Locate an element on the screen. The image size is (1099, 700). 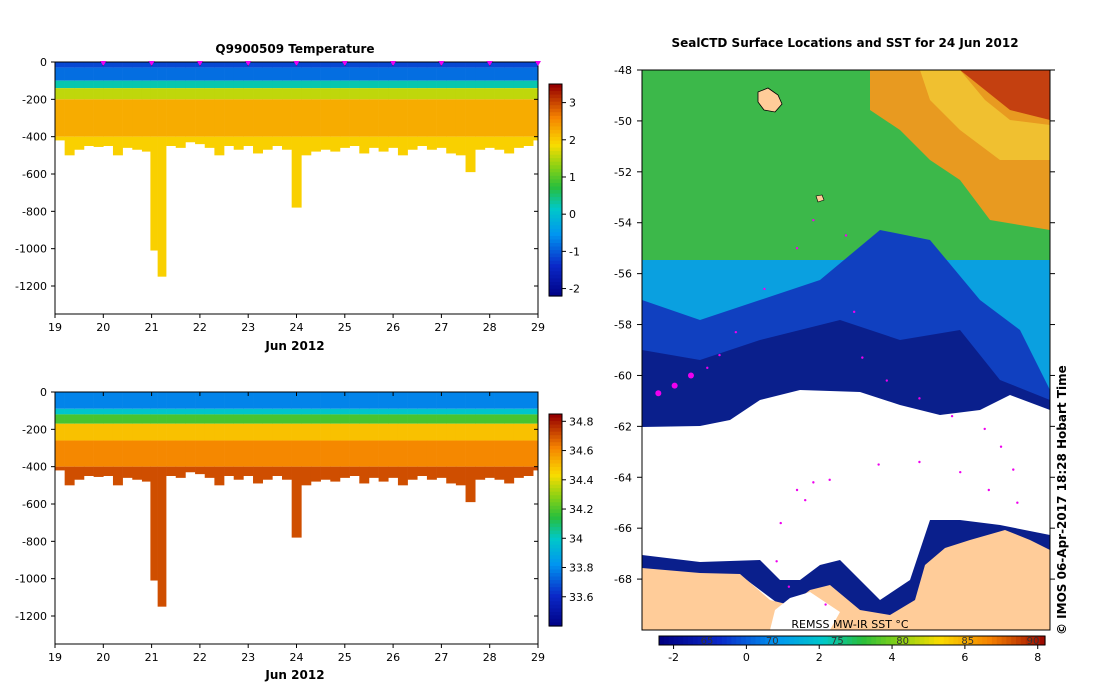
x-tick-label: 24 is located at coordinates (297, 657).